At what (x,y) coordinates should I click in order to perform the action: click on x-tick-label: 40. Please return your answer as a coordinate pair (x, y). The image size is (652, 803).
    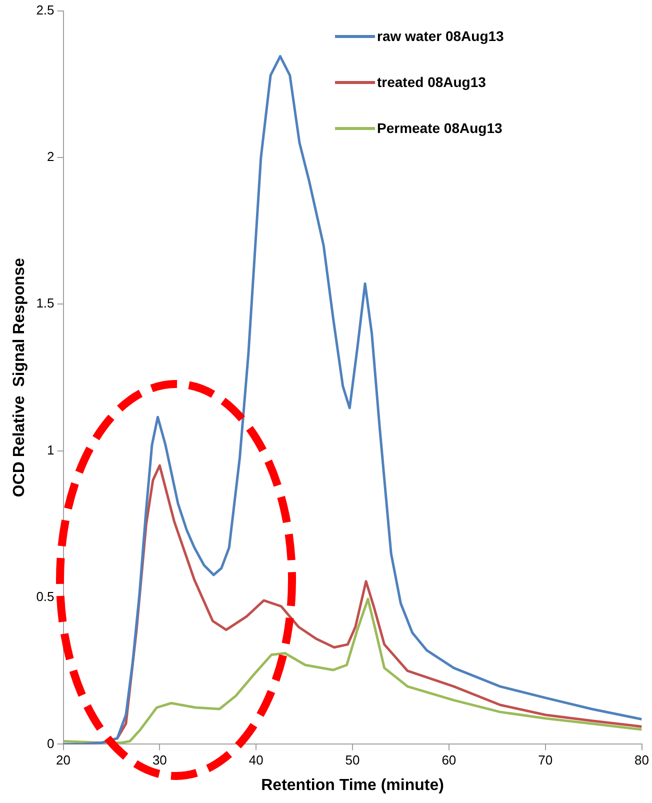
    Looking at the image, I should click on (256, 760).